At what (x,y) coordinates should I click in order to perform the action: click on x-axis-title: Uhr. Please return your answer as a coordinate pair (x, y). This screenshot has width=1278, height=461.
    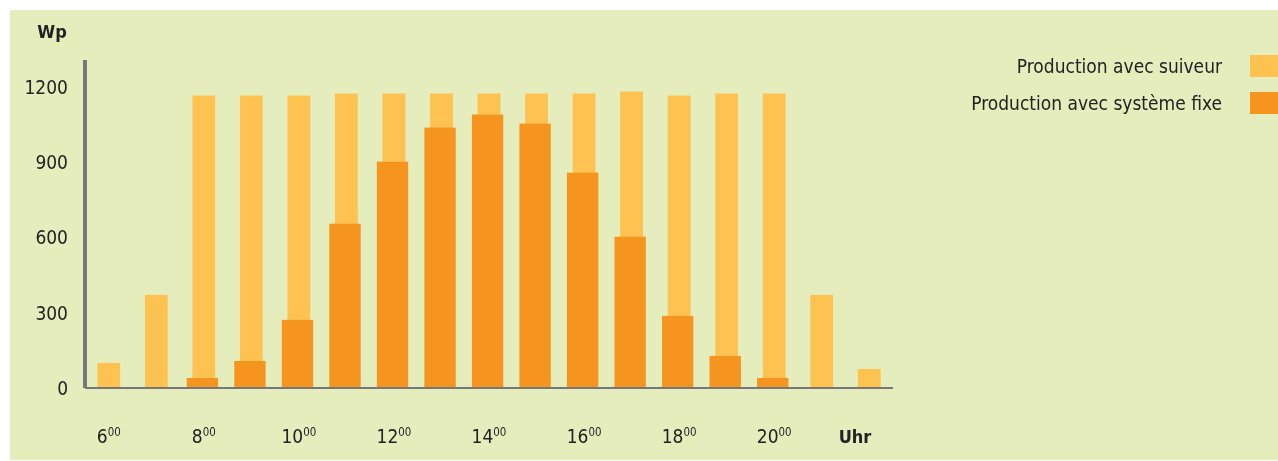
    Looking at the image, I should click on (855, 436).